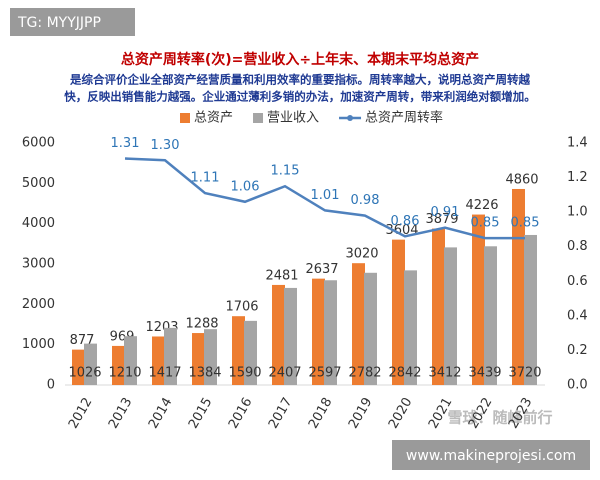 Image resolution: width=600 pixels, height=480 pixels. What do you see at coordinates (124, 373) in the screenshot?
I see `value-label: 1210` at bounding box center [124, 373].